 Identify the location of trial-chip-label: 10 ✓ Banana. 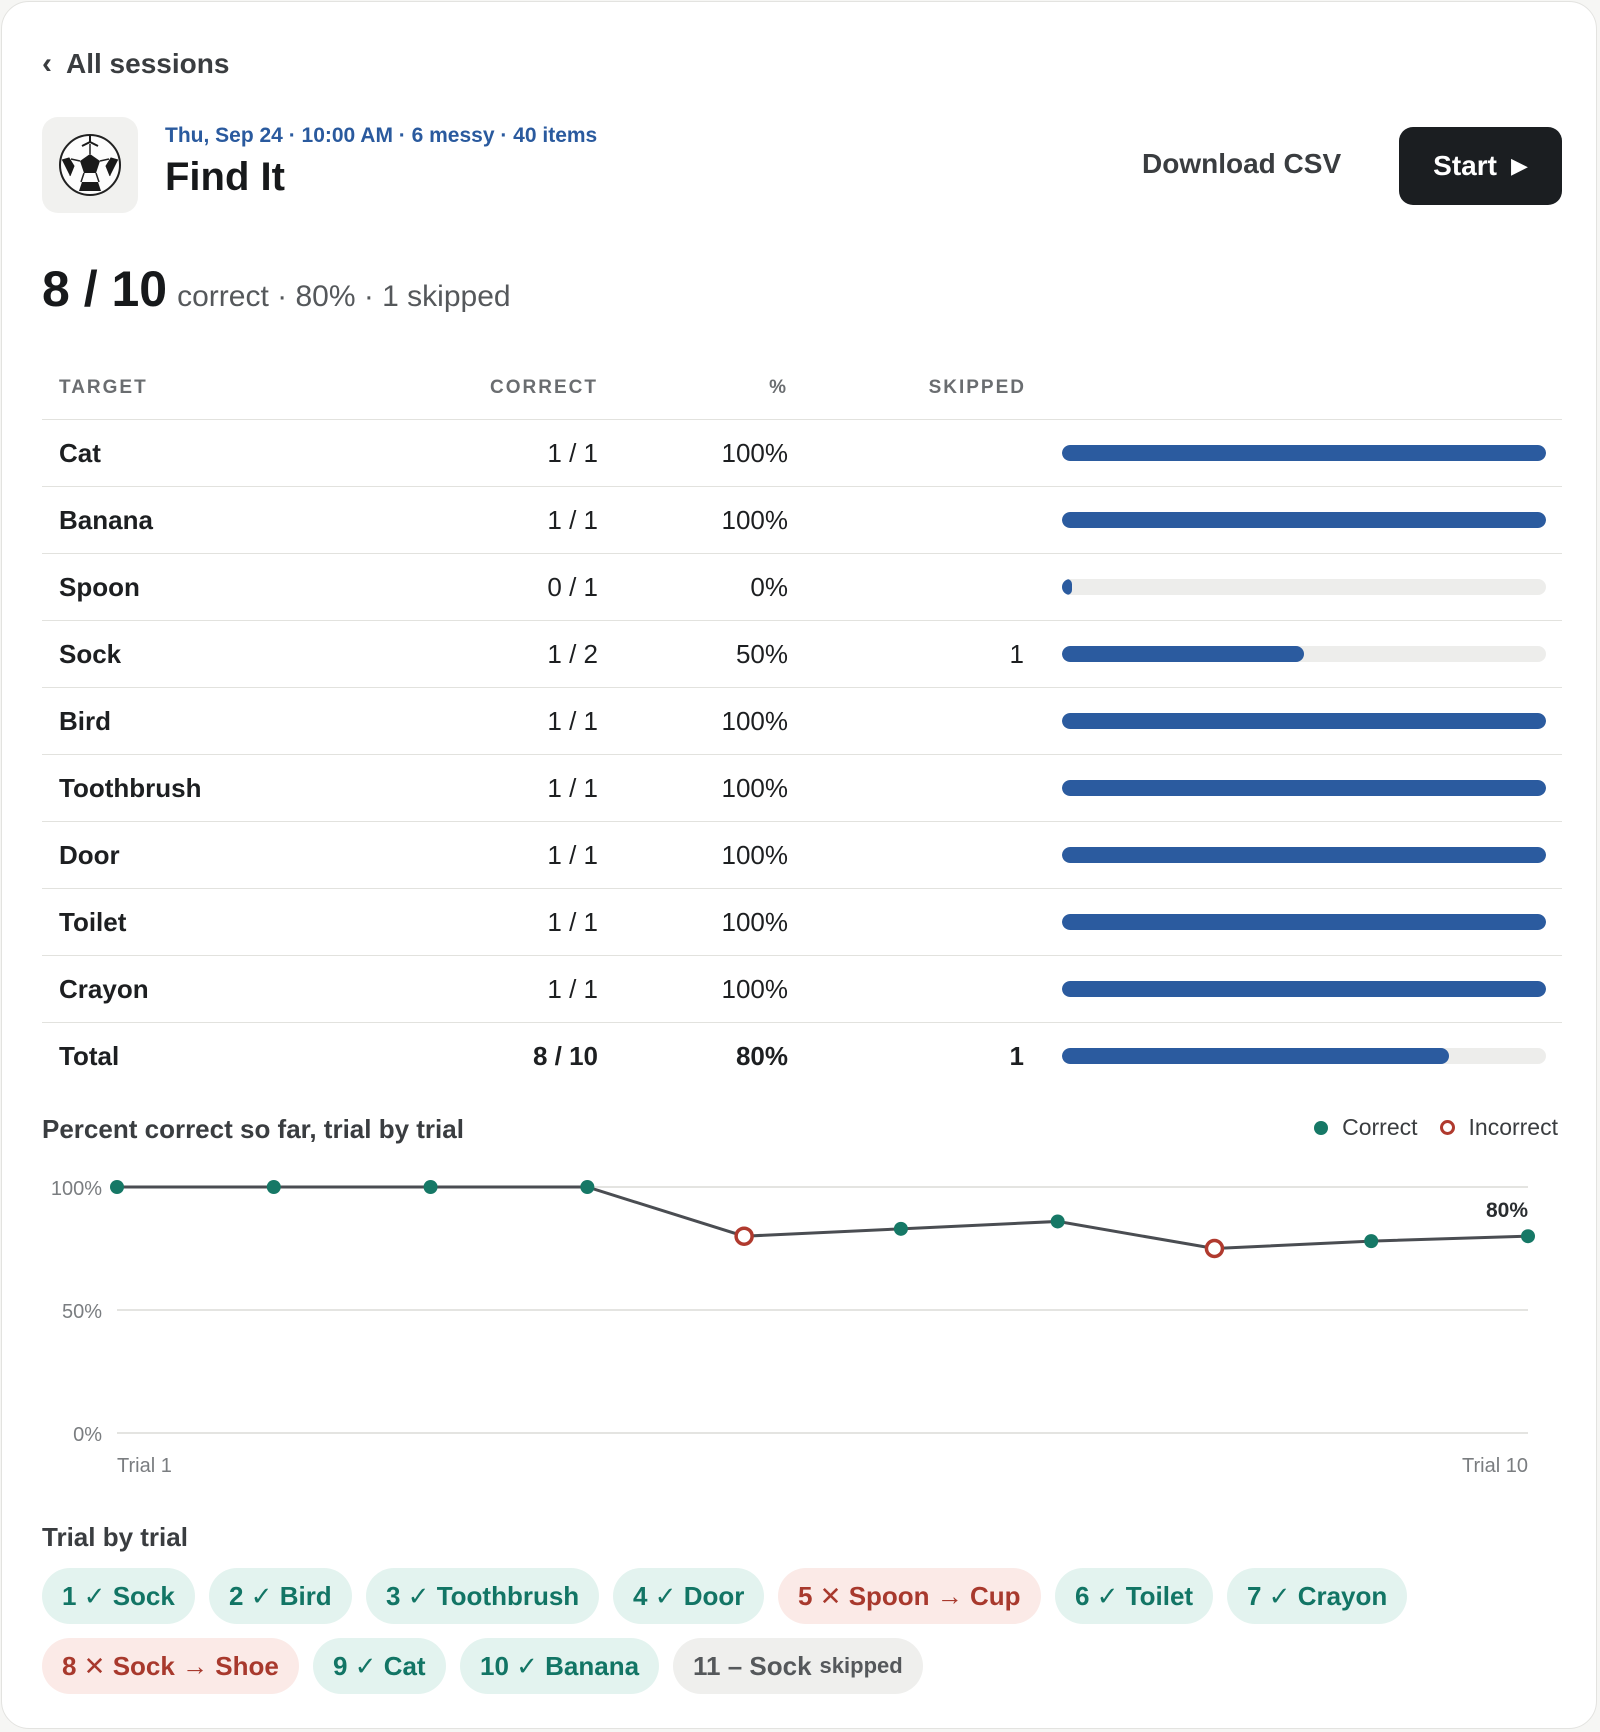
(560, 1665).